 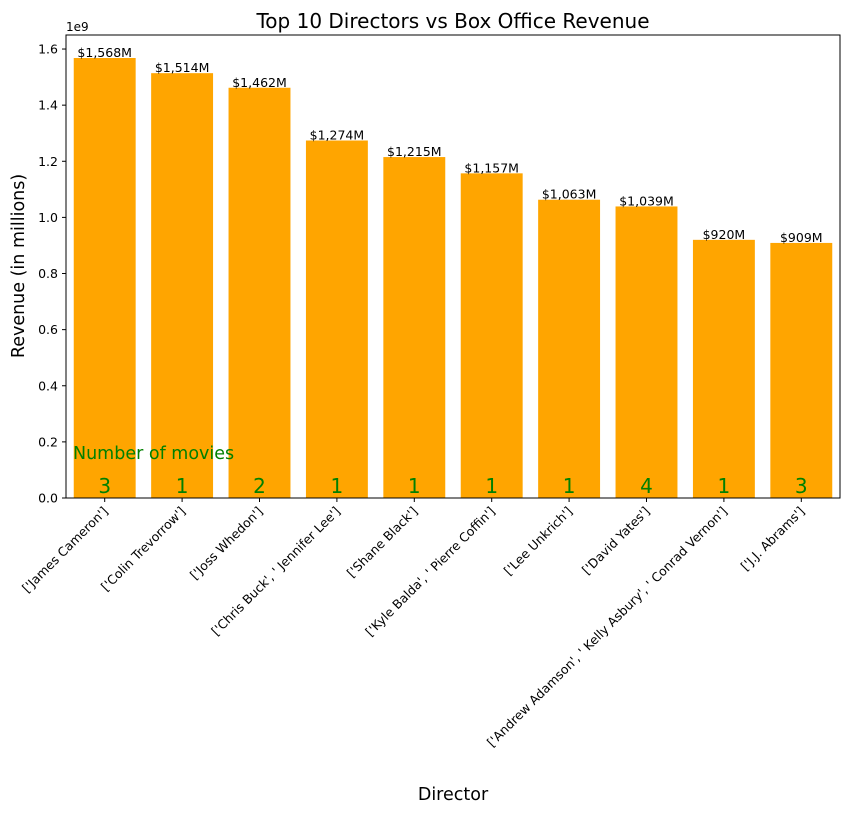 What do you see at coordinates (801, 237) in the screenshot?
I see `bar-value-label: $909M` at bounding box center [801, 237].